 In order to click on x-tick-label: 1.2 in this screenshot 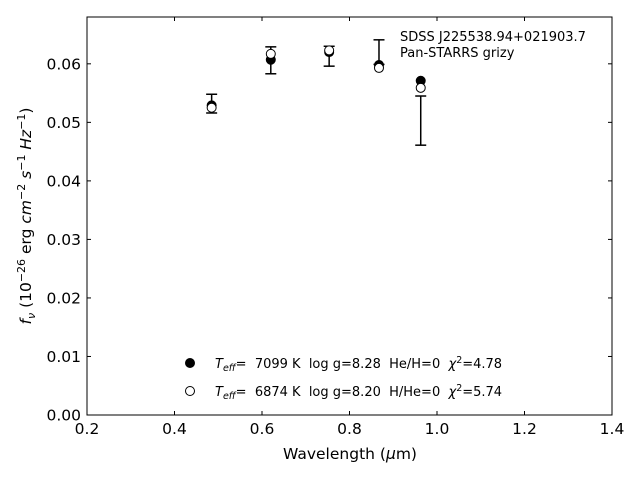, I will do `click(524, 429)`.